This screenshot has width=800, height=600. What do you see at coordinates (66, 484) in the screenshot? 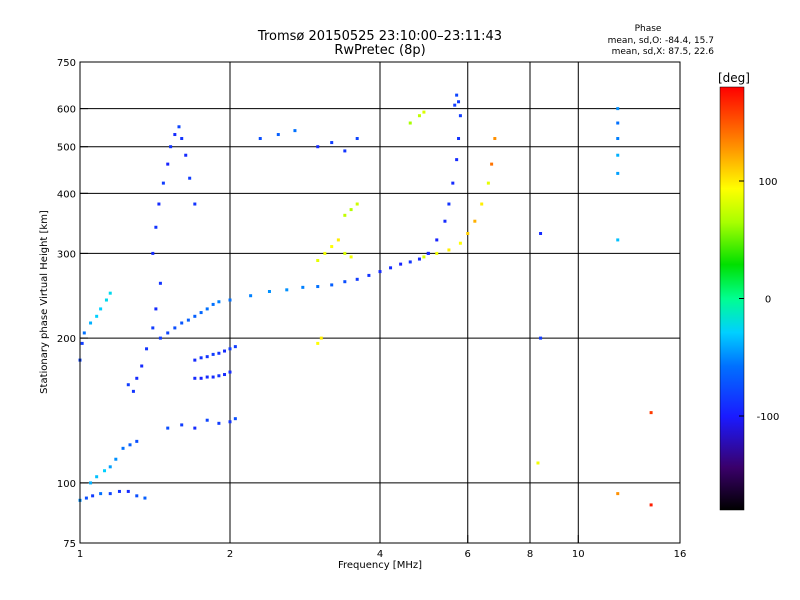
I see `y-tick-label: 100` at bounding box center [66, 484].